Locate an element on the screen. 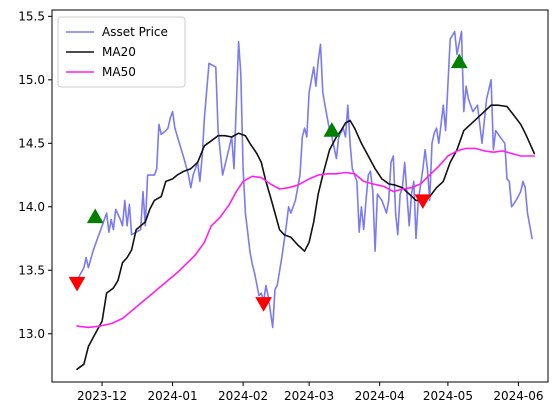 Image resolution: width=556 pixels, height=417 pixels. y-tick-label: 13.0 is located at coordinates (31, 334).